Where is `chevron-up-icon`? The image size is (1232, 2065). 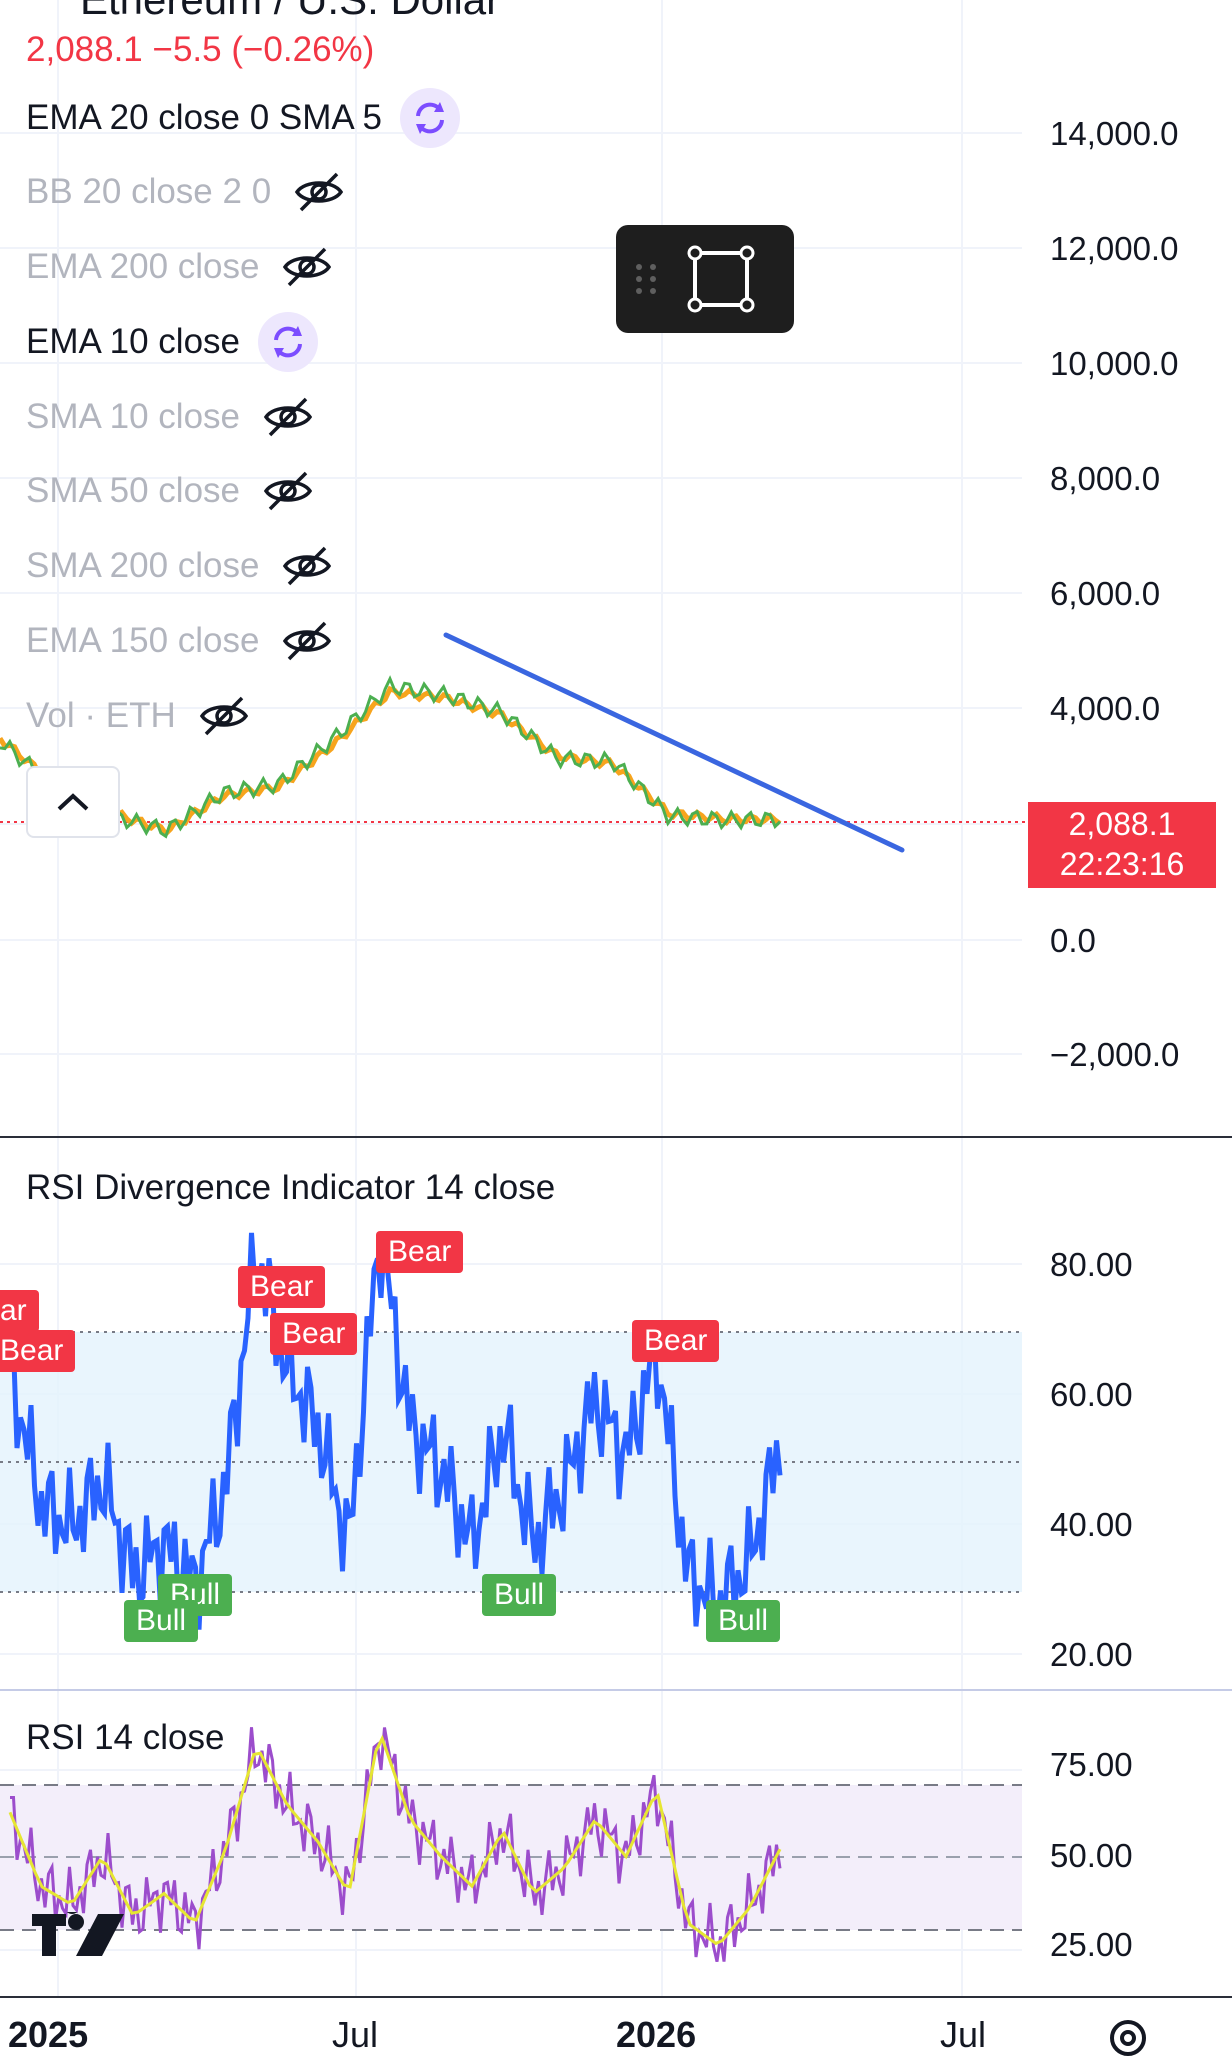 chevron-up-icon is located at coordinates (73, 802).